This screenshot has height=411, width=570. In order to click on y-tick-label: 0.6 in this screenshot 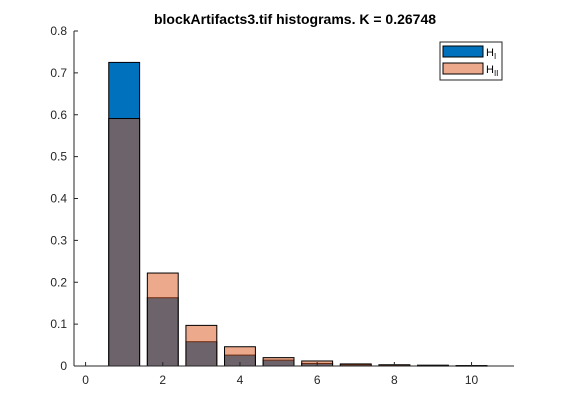, I will do `click(58, 115)`.